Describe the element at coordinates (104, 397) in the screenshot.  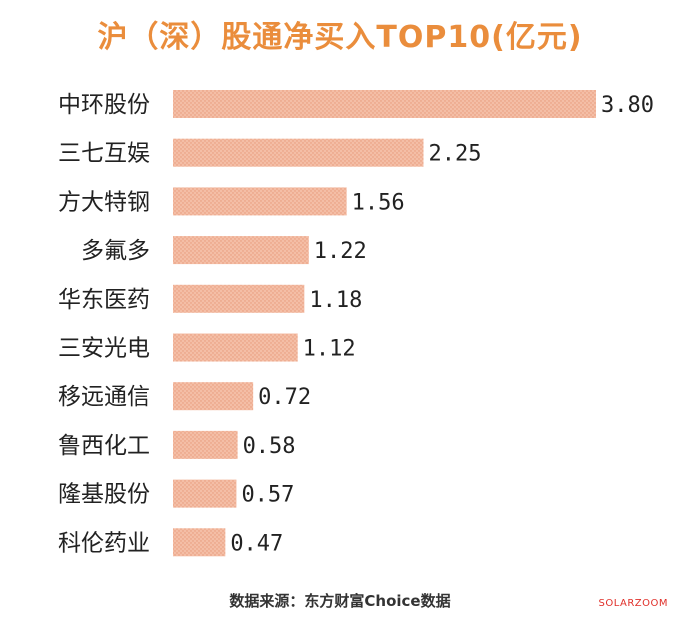
I see `category-label: 移远通信` at that location.